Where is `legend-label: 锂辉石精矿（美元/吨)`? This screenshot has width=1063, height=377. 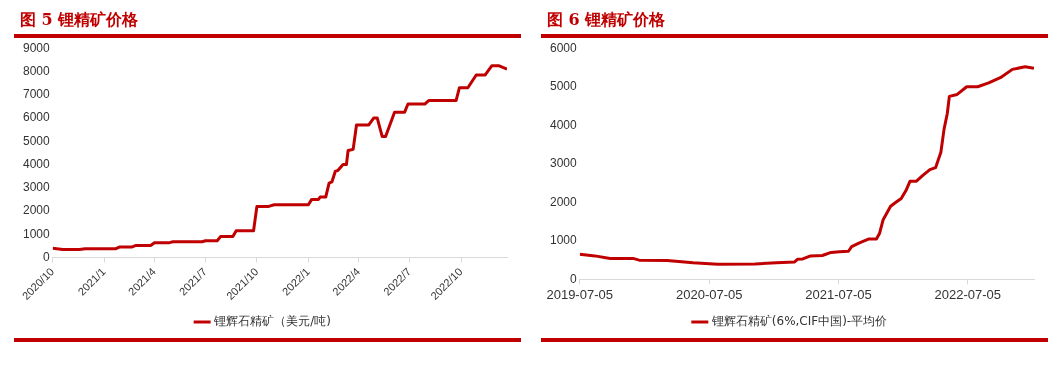 legend-label: 锂辉石精矿（美元/吨) is located at coordinates (272, 321).